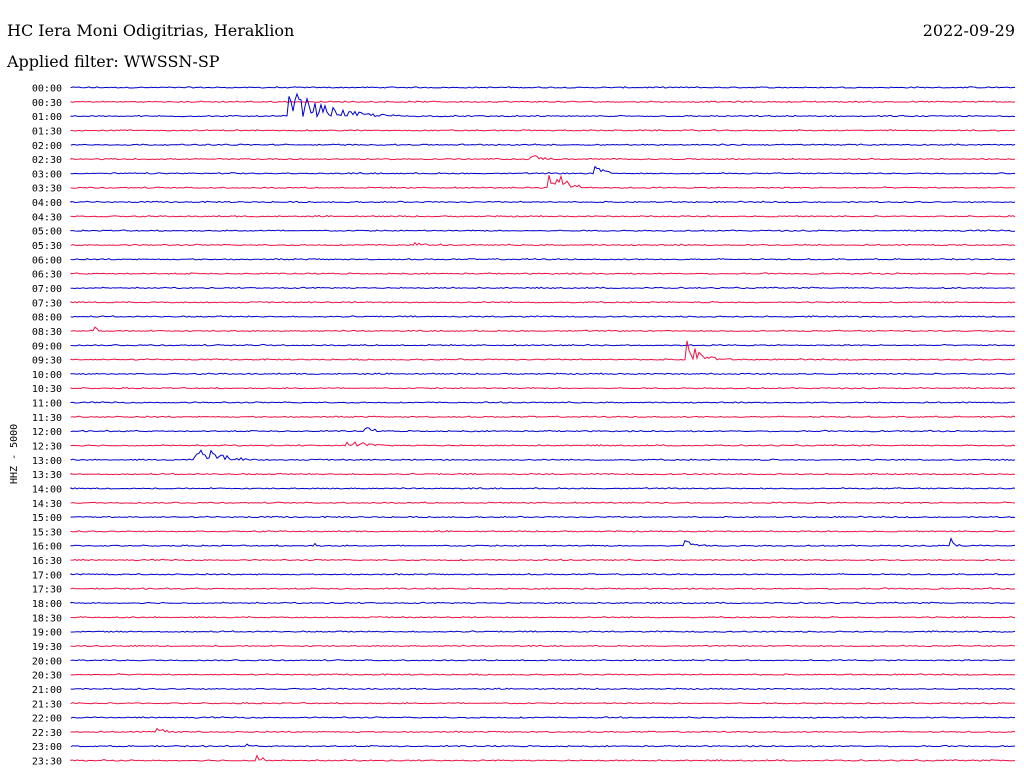  Describe the element at coordinates (47, 289) in the screenshot. I see `time-tick-label: 07:00` at that location.